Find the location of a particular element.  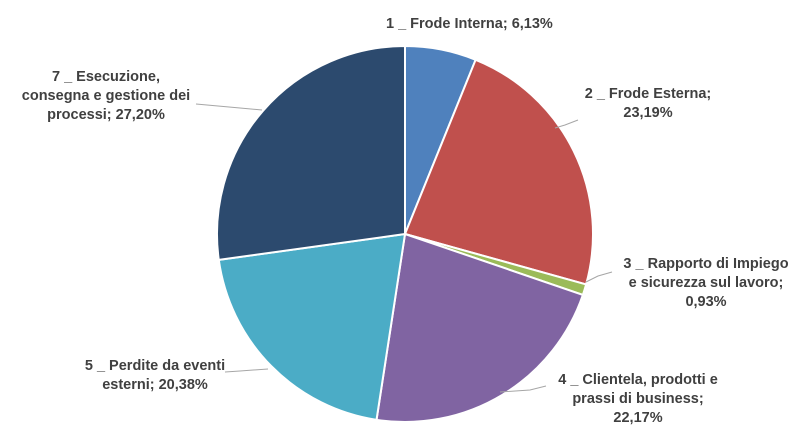

data-label-4-line-1: 4 _ Clientela, prodotti e is located at coordinates (638, 380).